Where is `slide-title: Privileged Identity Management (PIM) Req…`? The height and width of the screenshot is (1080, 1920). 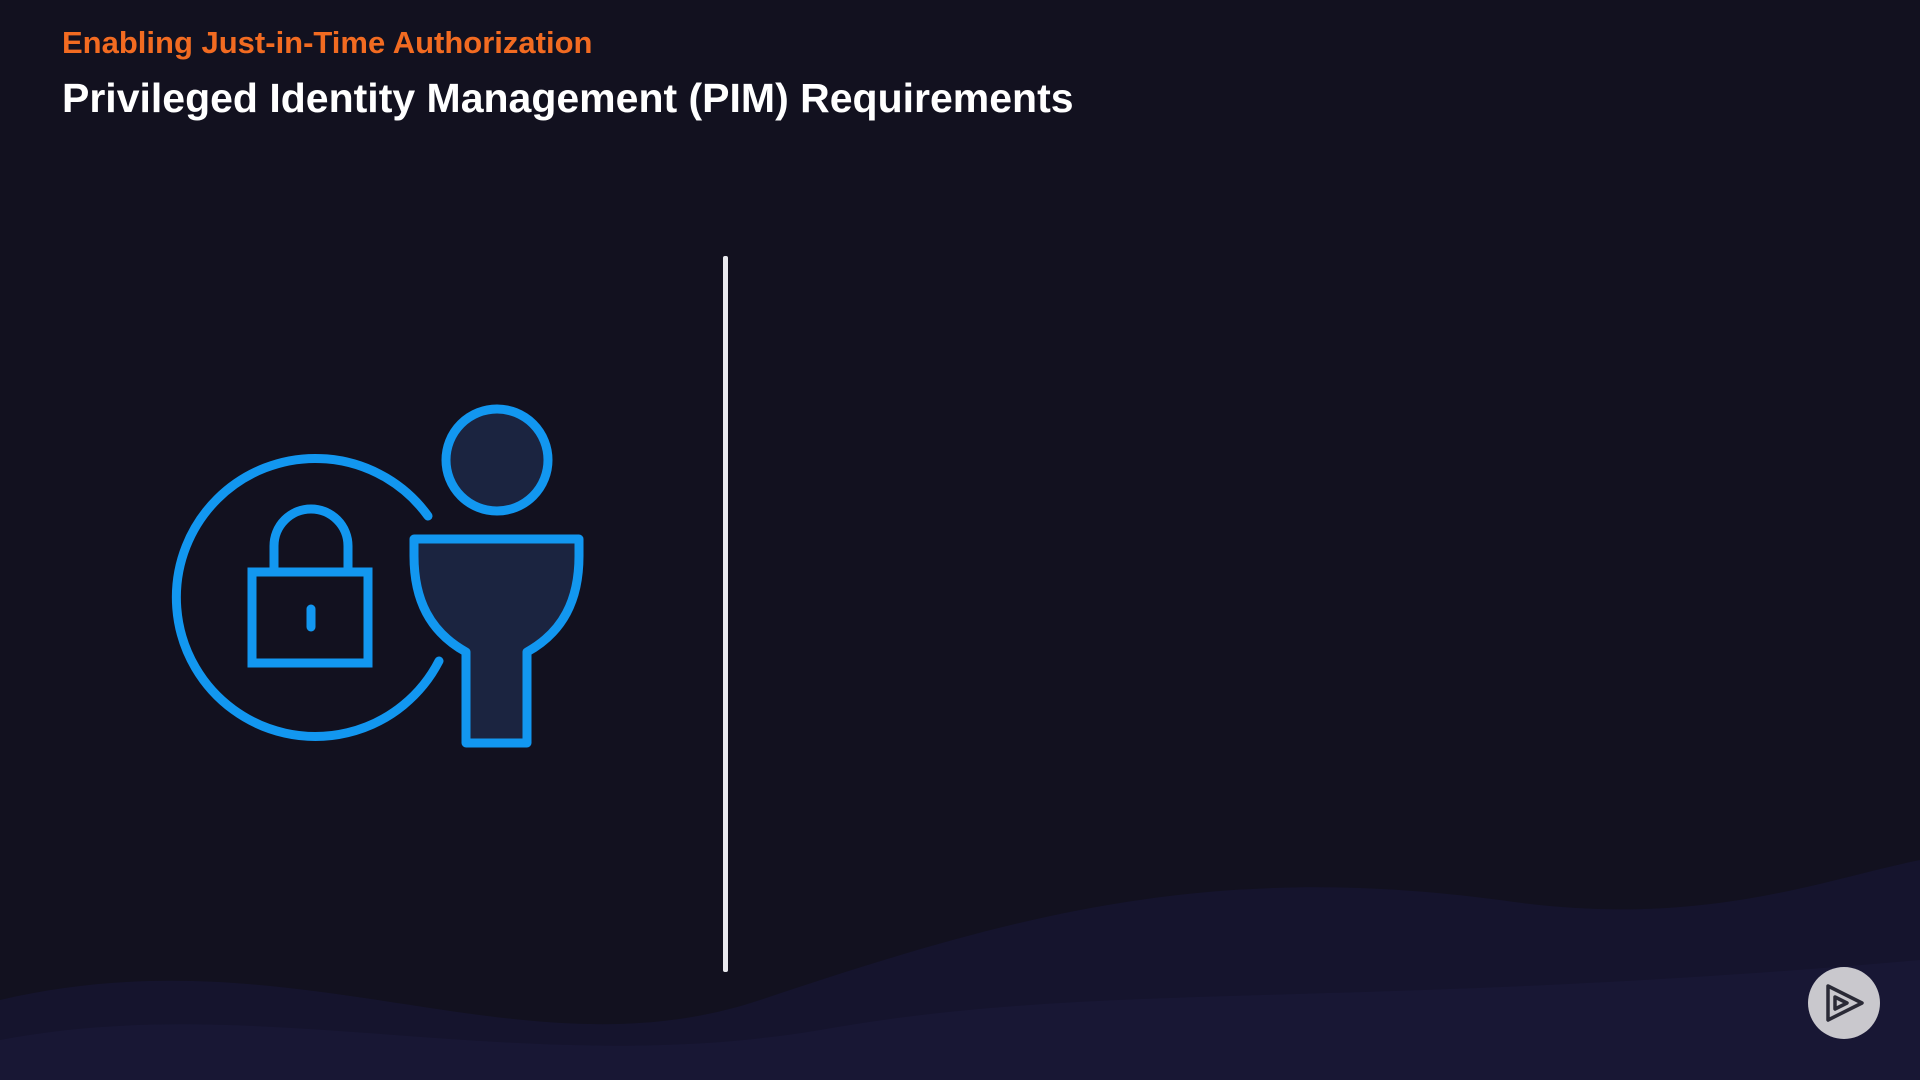
slide-title: Privileged Identity Management (PIM) Req… is located at coordinates (568, 98).